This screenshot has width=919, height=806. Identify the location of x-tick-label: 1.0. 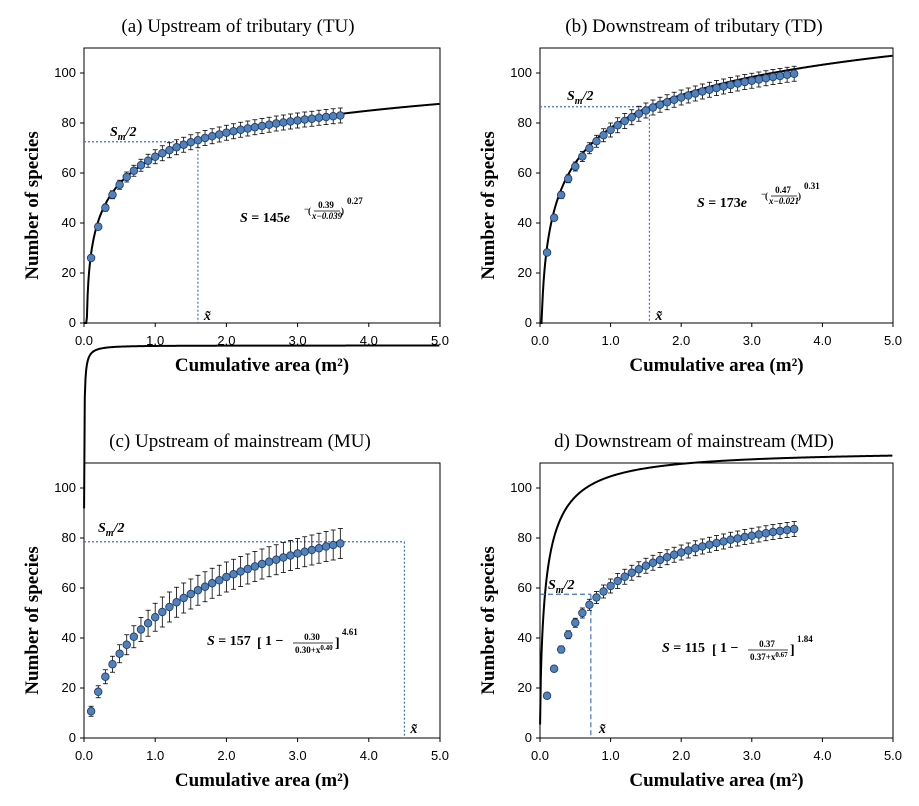
(155, 340).